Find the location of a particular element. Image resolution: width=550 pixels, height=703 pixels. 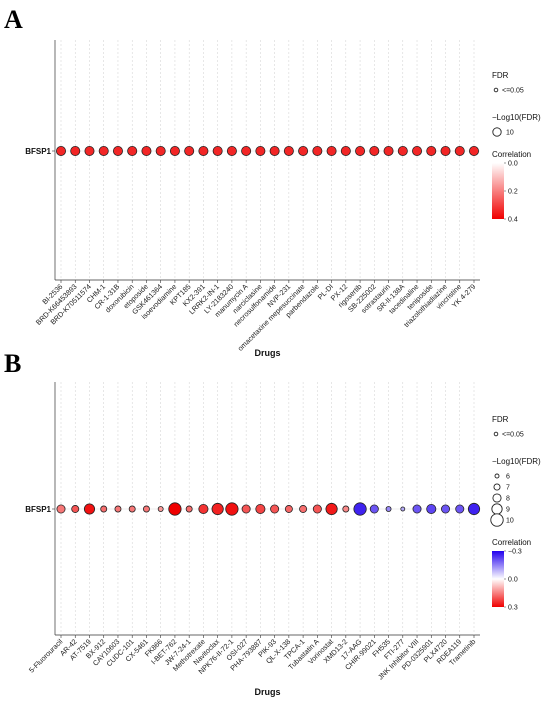

panel-label: A is located at coordinates (13, 19).